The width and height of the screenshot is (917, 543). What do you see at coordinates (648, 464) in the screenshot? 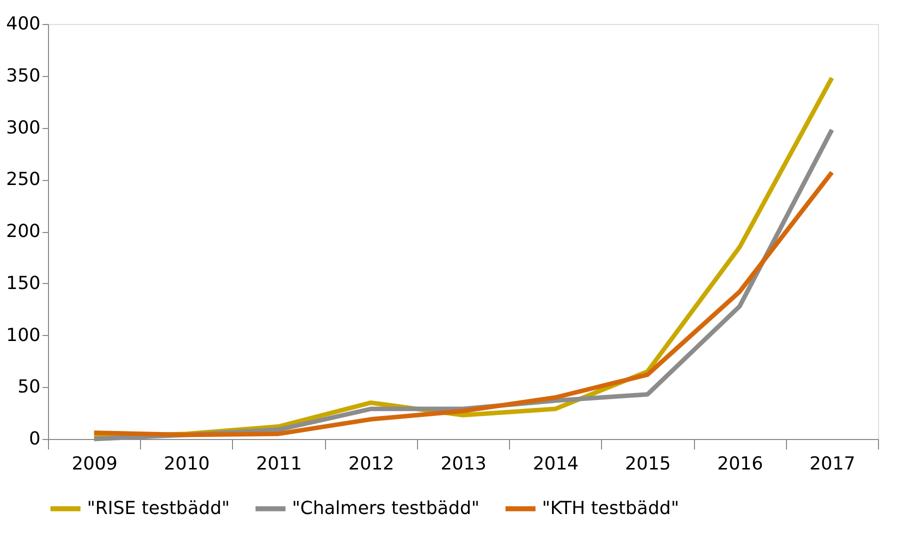
I see `x-tick-label: 2015` at bounding box center [648, 464].